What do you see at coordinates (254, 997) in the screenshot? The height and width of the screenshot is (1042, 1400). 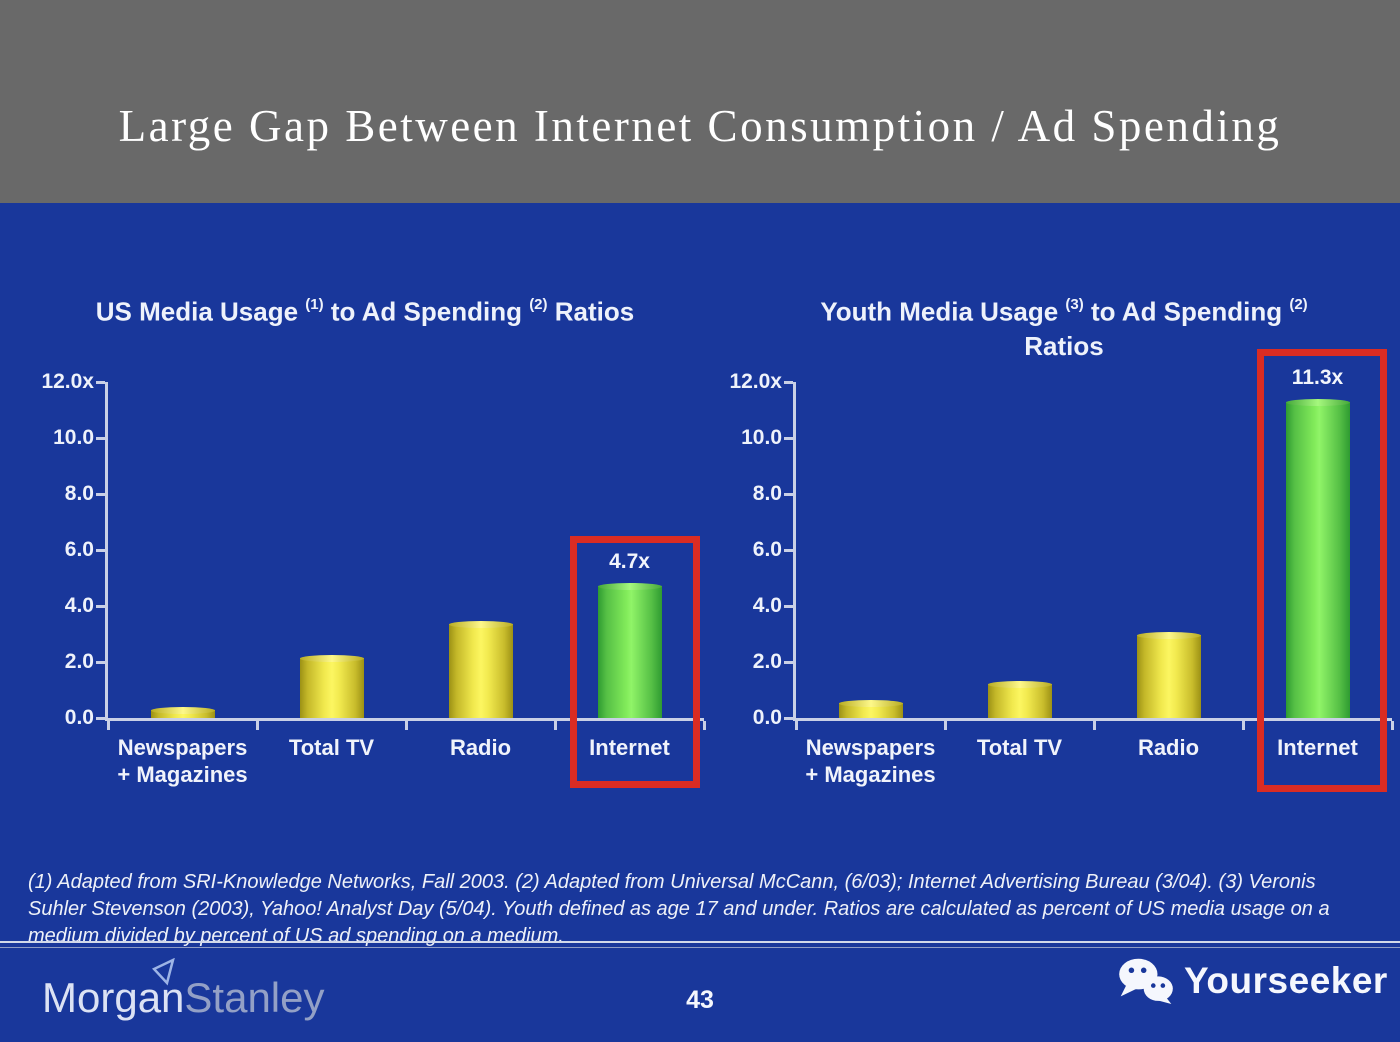 I see `logo-text-stanley: Stanley` at bounding box center [254, 997].